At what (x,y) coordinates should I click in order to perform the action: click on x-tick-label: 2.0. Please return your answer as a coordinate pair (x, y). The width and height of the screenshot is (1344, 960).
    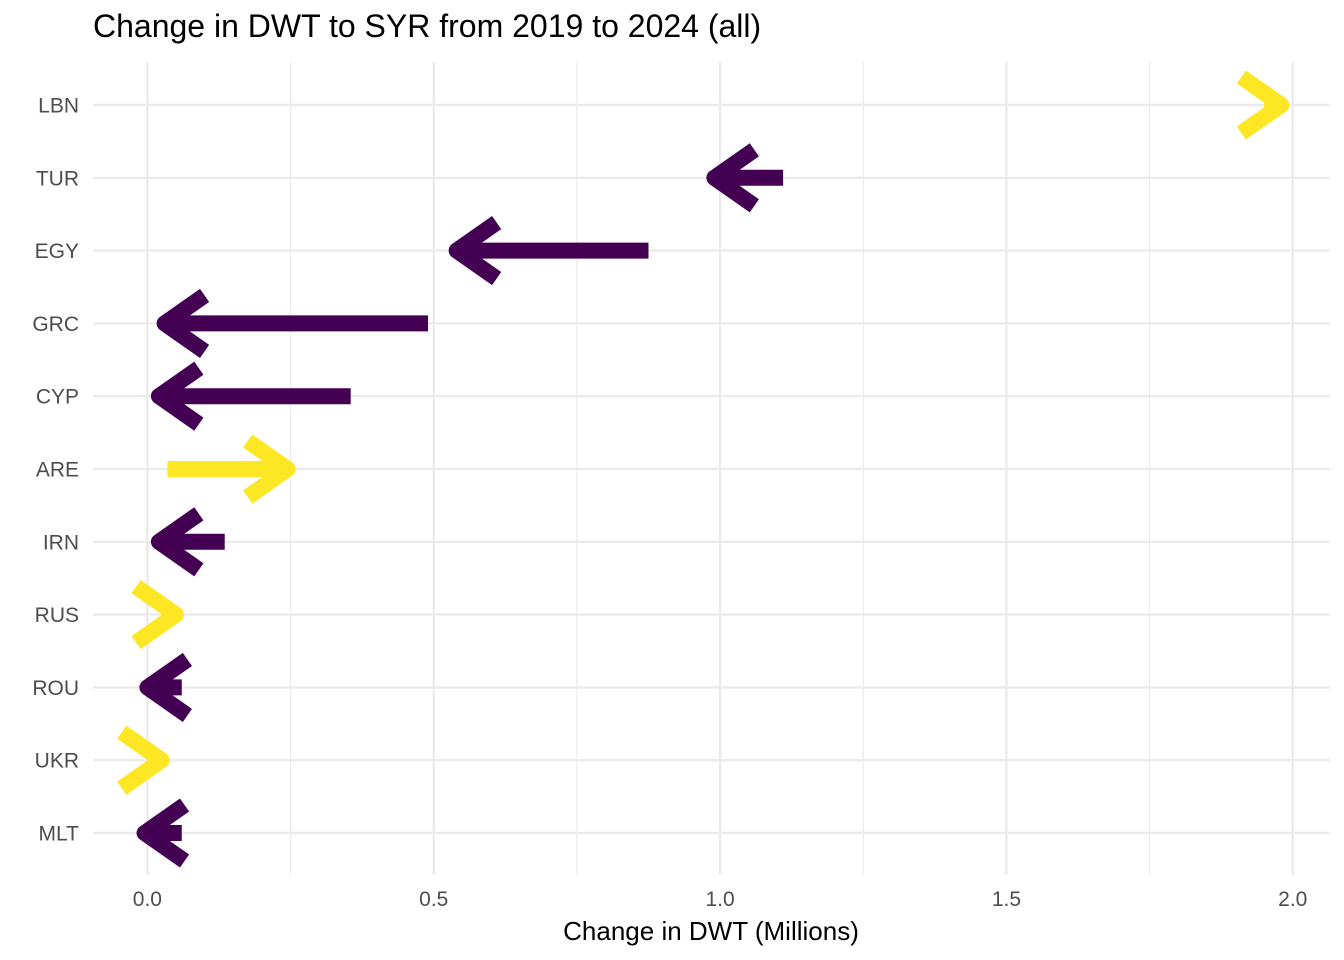
    Looking at the image, I should click on (1292, 899).